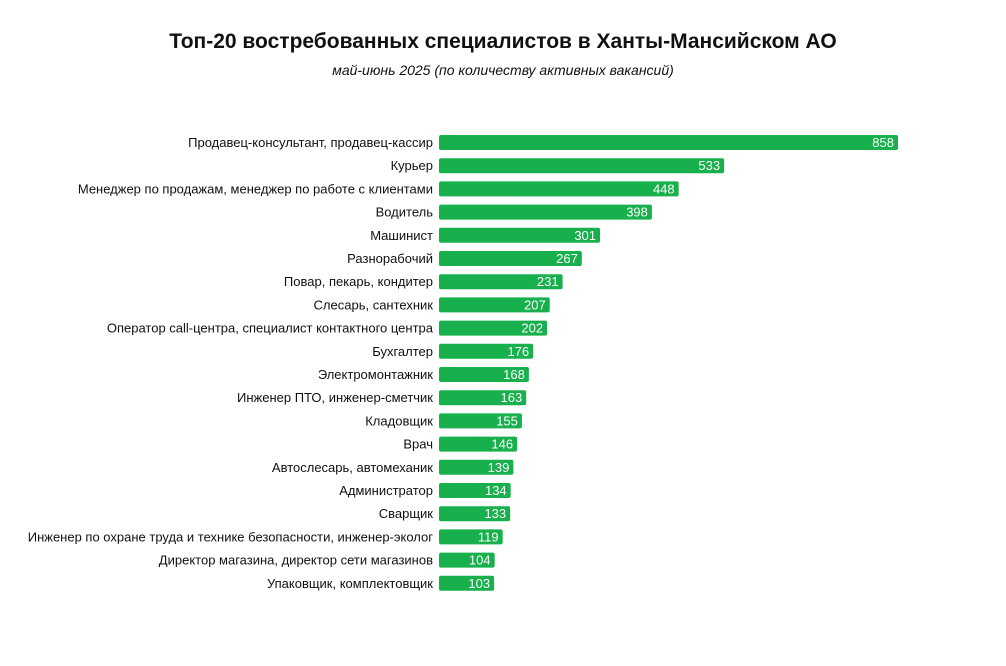 This screenshot has height=666, width=1006. Describe the element at coordinates (401, 235) in the screenshot. I see `category-label: Машинист` at that location.